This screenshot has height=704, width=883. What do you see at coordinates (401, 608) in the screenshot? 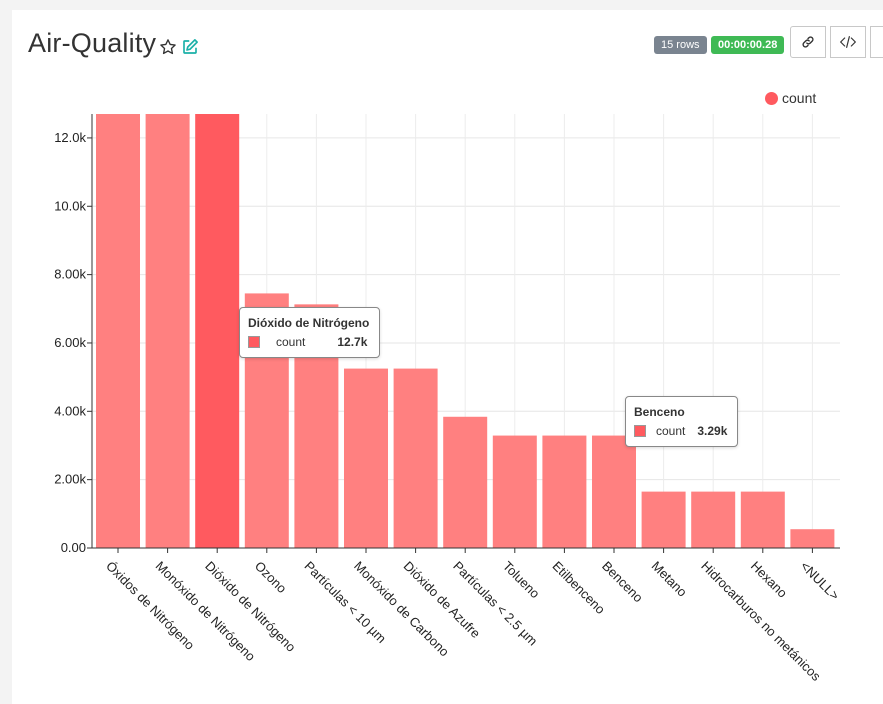
I see `x-tick-label: Monóxido de Carbono` at bounding box center [401, 608].